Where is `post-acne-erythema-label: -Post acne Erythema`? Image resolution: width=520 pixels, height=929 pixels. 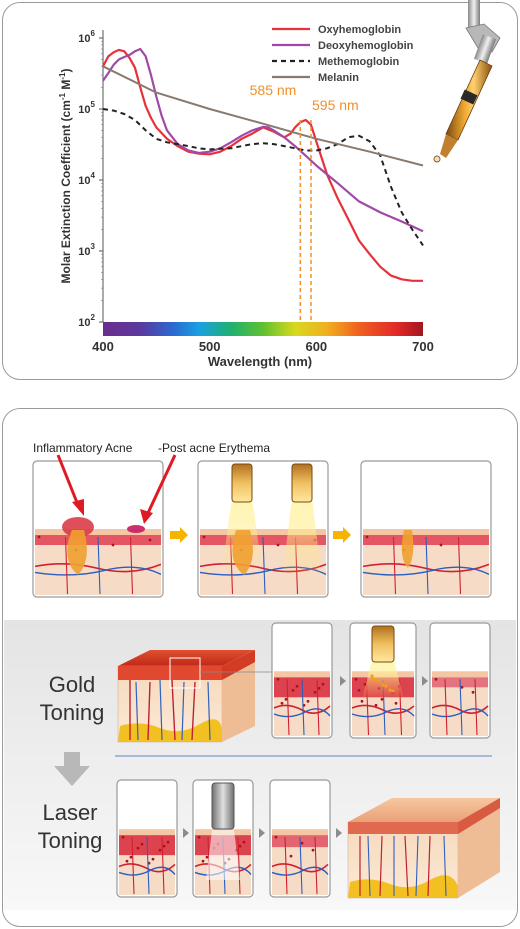
post-acne-erythema-label: -Post acne Erythema is located at coordinates (214, 448).